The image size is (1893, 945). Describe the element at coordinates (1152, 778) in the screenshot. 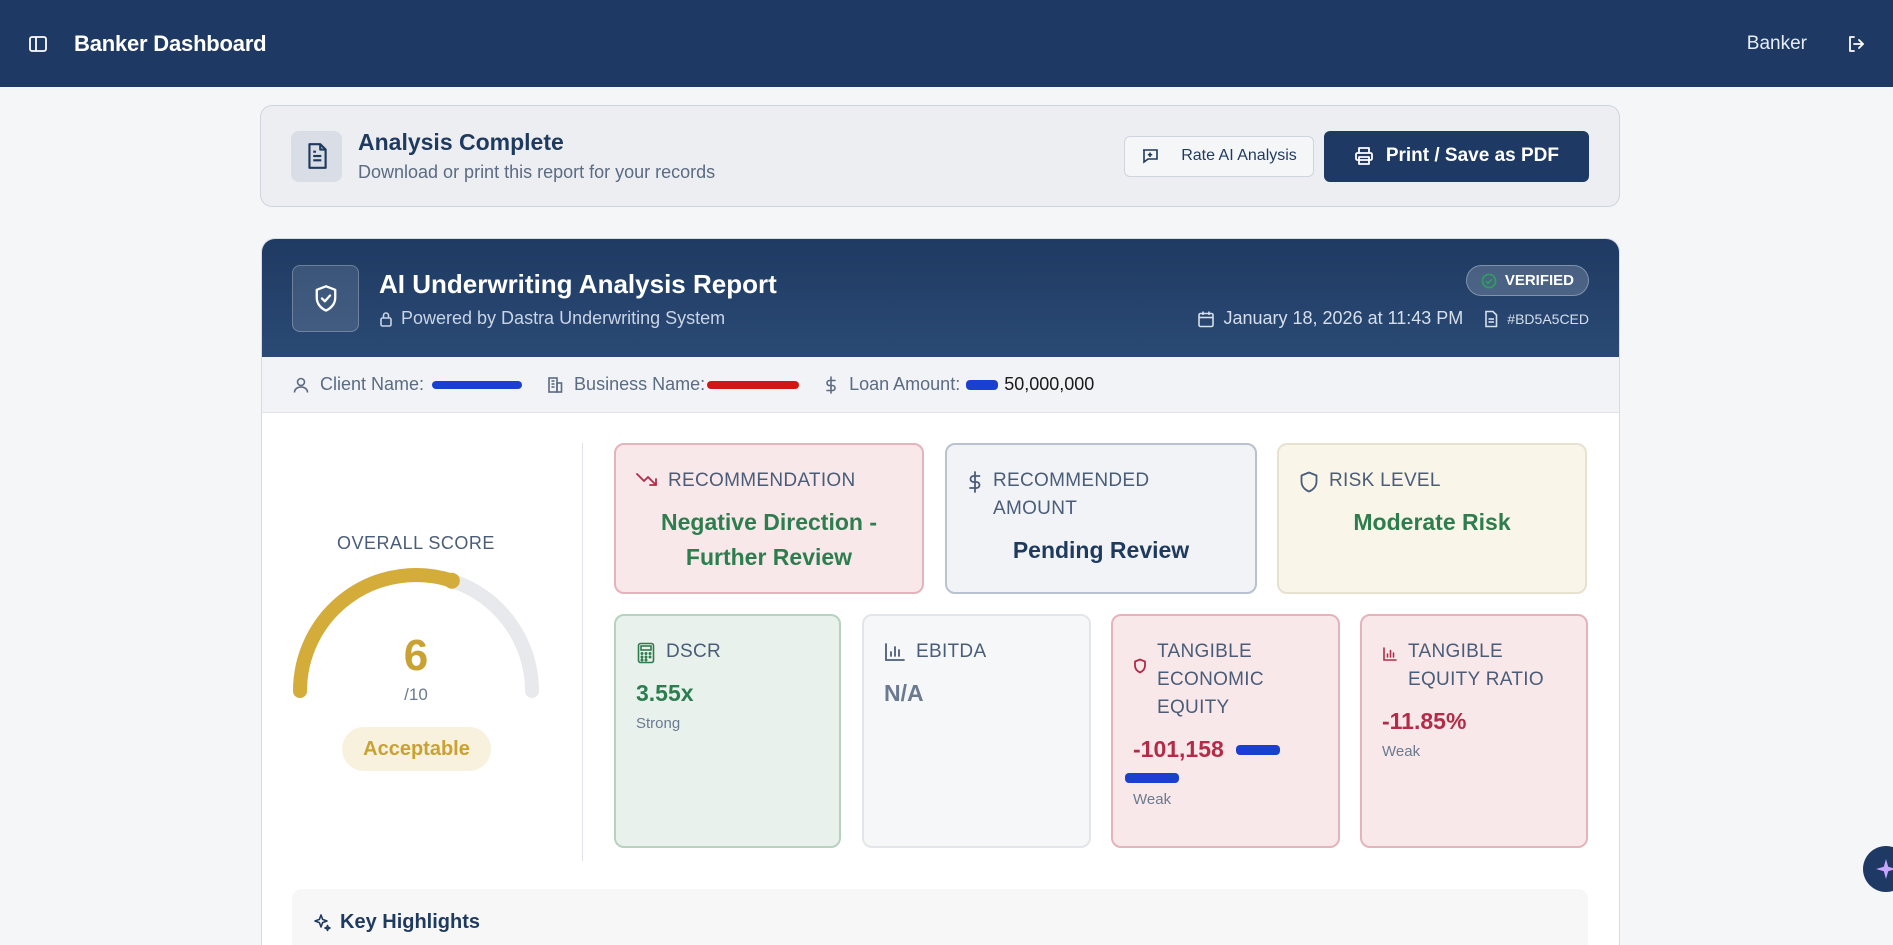

I see `tee-extra-redacted` at that location.